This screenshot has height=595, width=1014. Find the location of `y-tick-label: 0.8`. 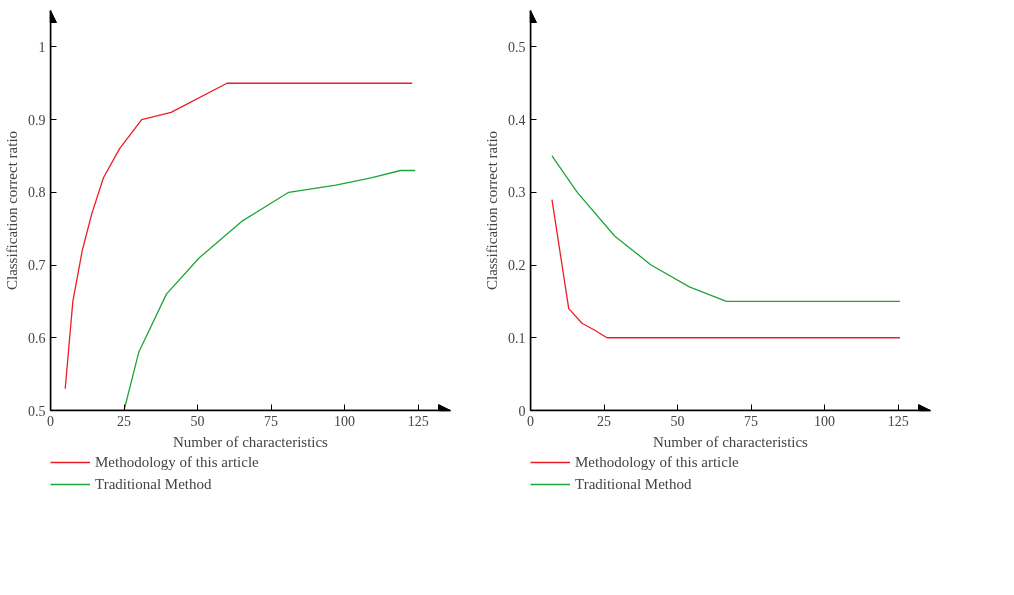

y-tick-label: 0.8 is located at coordinates (37, 193).